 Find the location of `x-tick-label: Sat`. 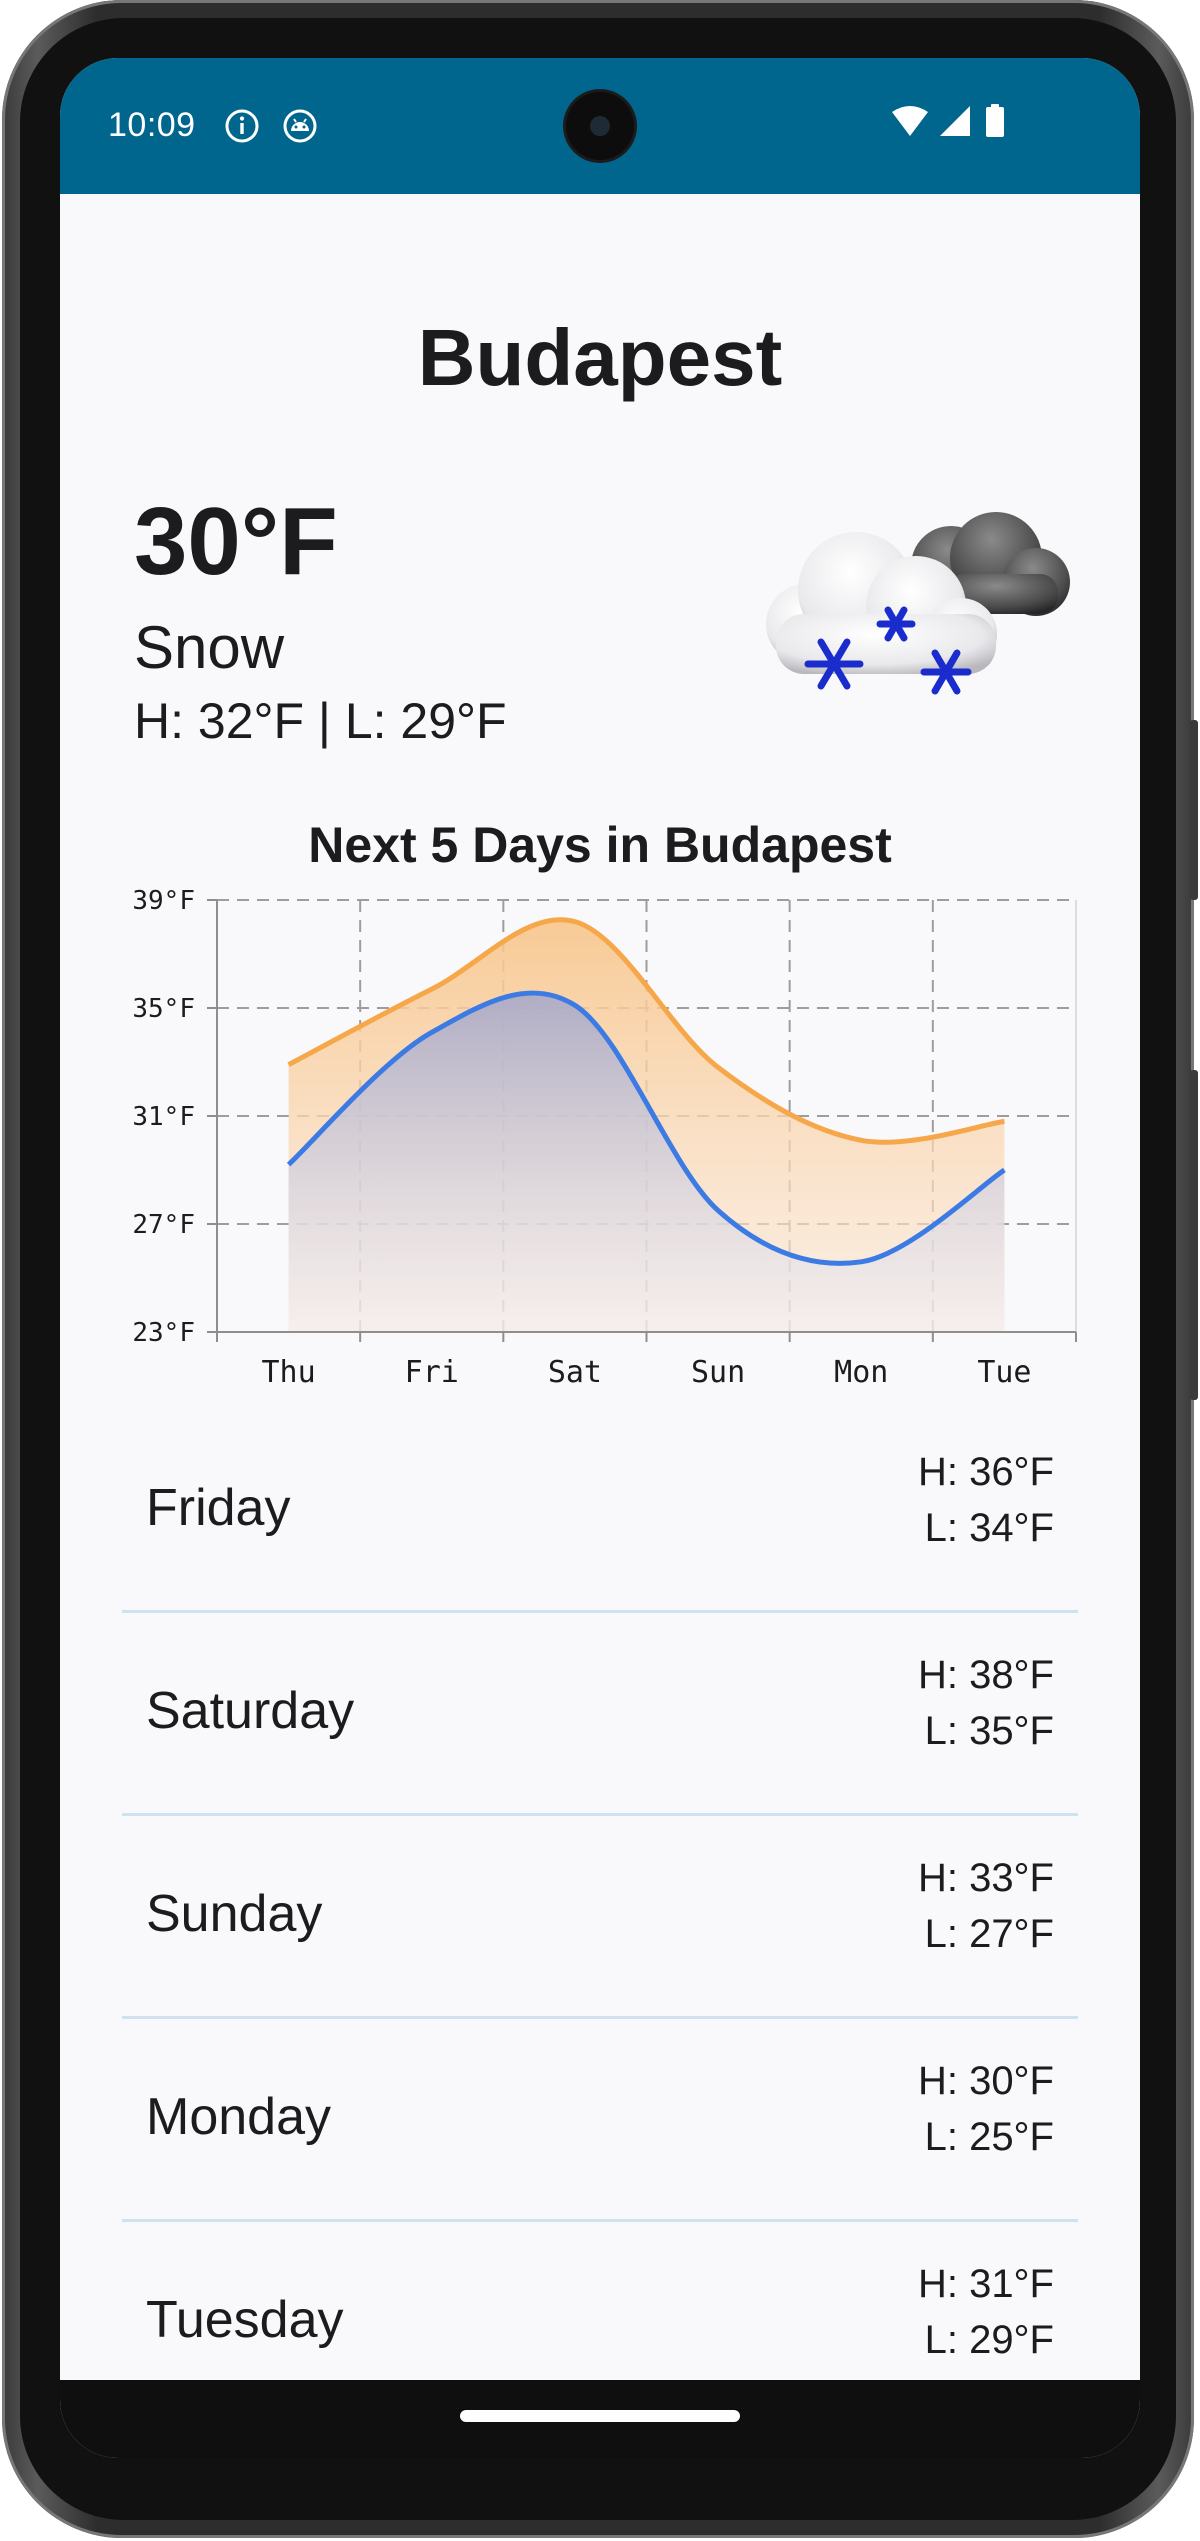

x-tick-label: Sat is located at coordinates (575, 1369).